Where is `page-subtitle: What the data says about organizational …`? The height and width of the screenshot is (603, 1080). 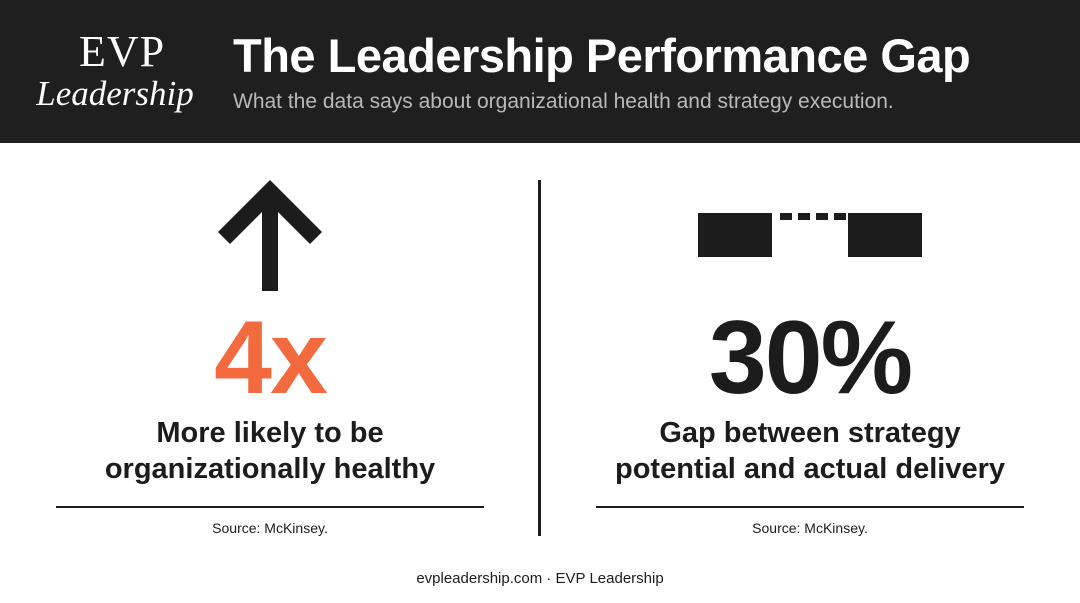 page-subtitle: What the data says about organizational … is located at coordinates (563, 101).